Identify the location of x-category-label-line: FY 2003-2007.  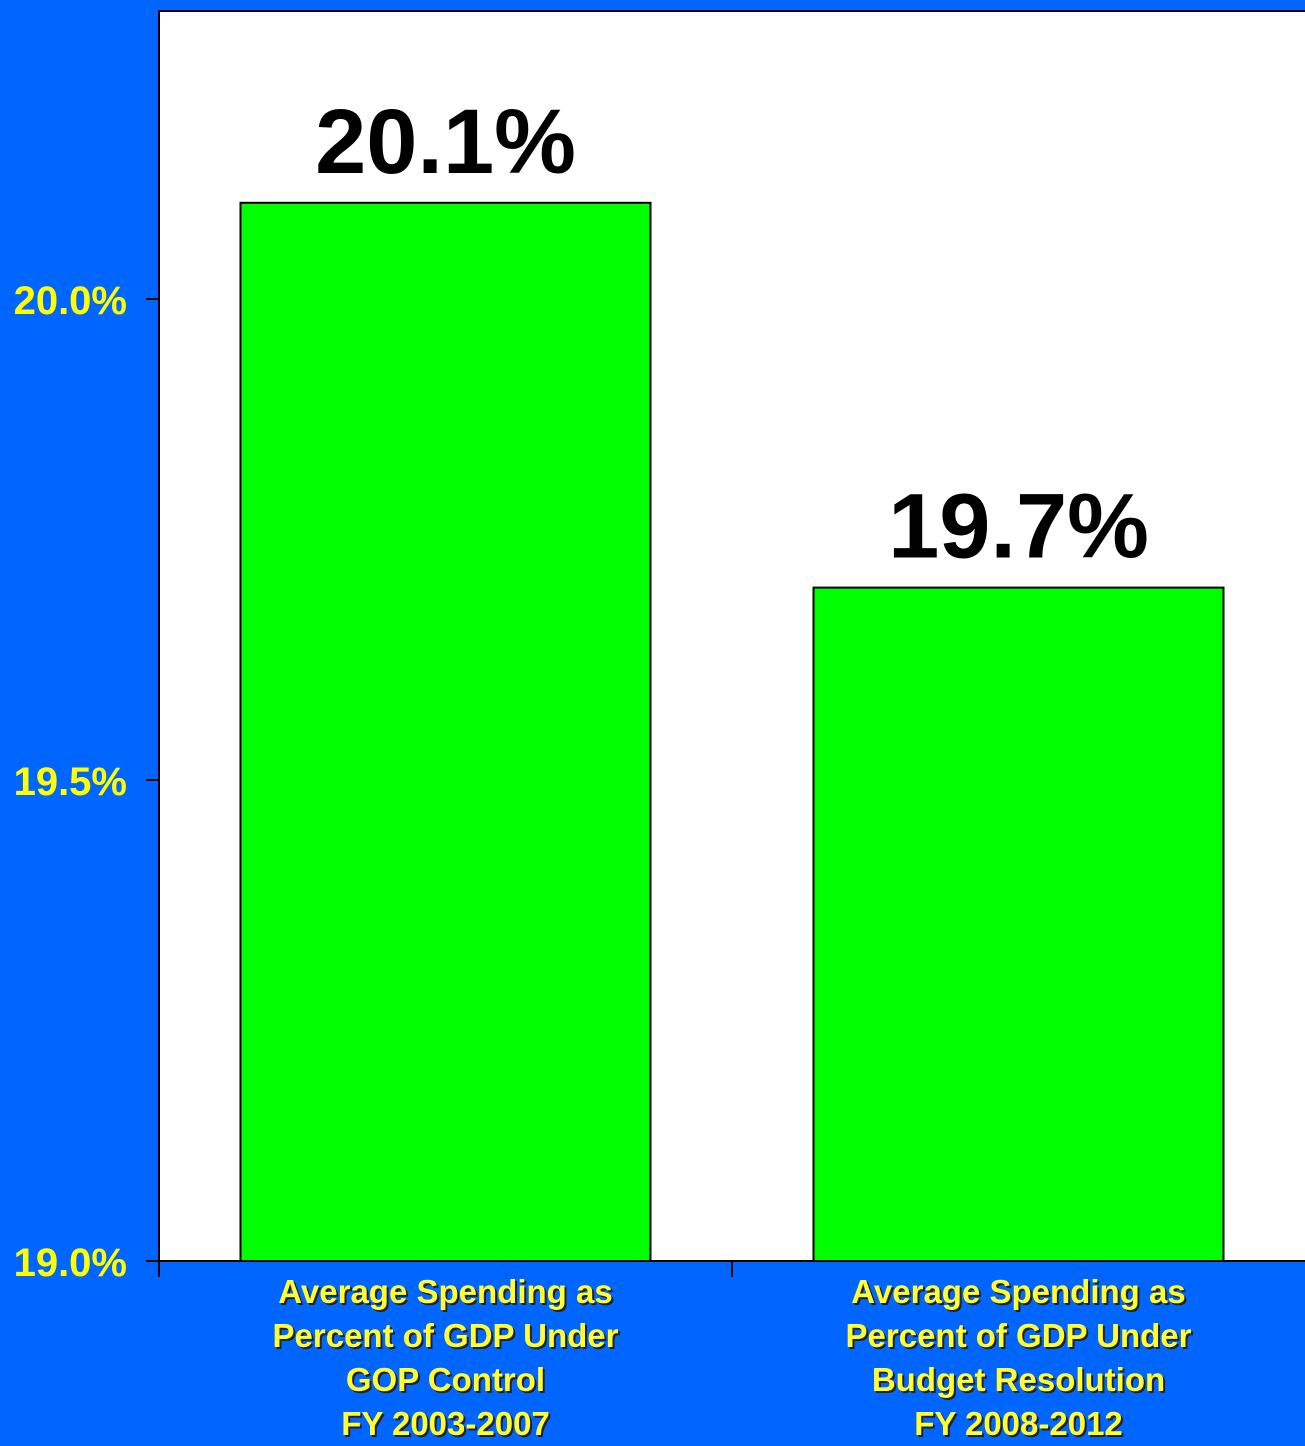
(445, 1423).